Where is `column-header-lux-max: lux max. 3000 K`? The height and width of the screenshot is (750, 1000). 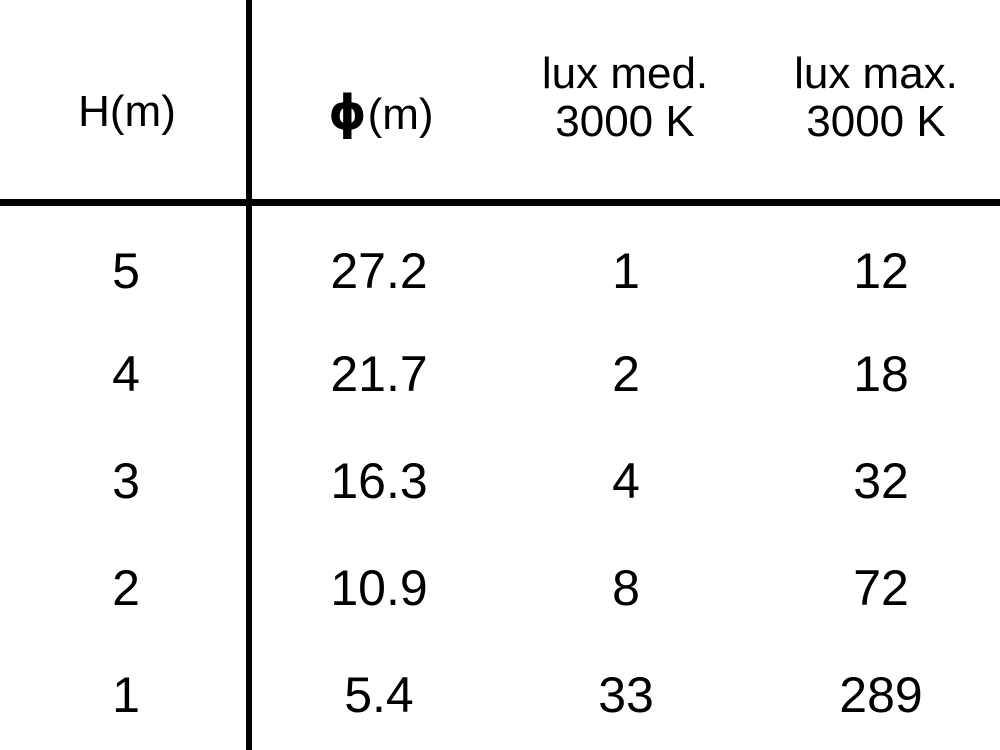
column-header-lux-max: lux max. 3000 K is located at coordinates (876, 97).